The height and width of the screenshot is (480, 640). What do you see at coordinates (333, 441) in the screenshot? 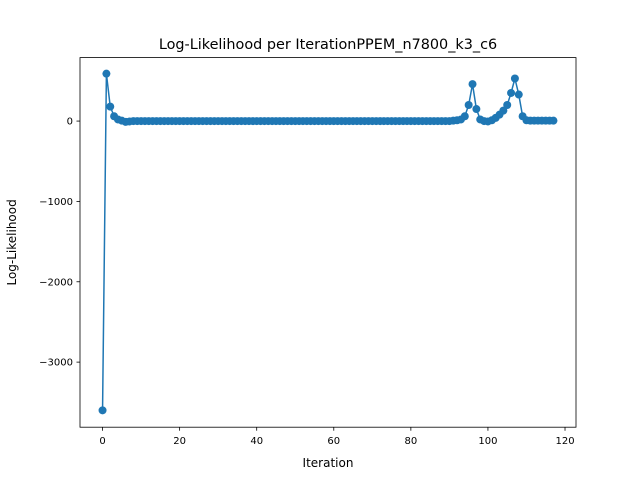
I see `x-tick-label: 60` at bounding box center [333, 441].